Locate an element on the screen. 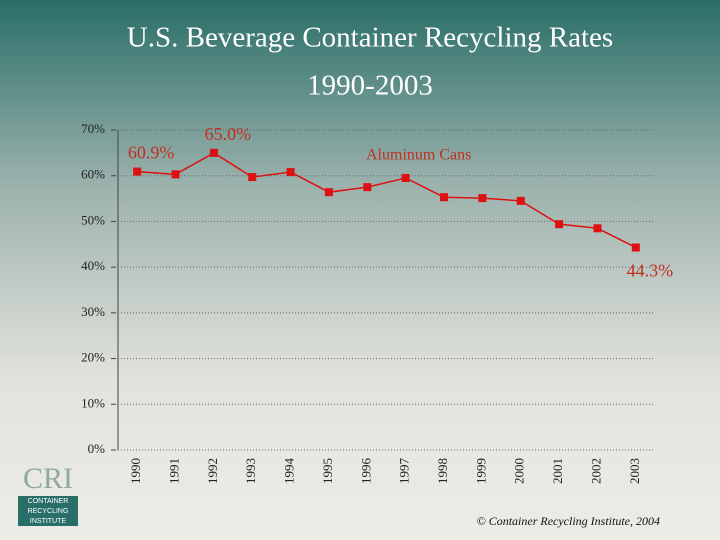 Image resolution: width=720 pixels, height=540 pixels. y-tick-label: 70% is located at coordinates (93, 128).